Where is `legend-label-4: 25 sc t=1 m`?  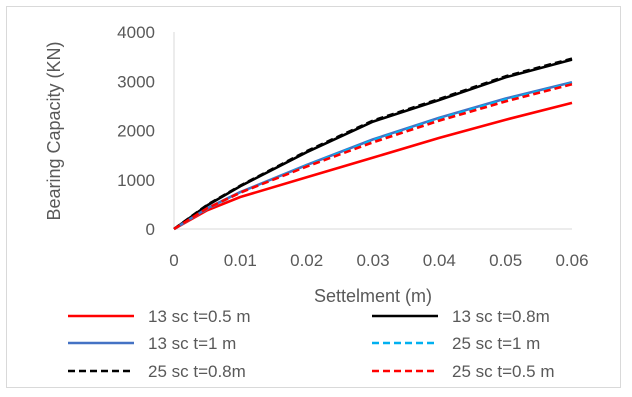
legend-label-4: 25 sc t=1 m is located at coordinates (496, 343).